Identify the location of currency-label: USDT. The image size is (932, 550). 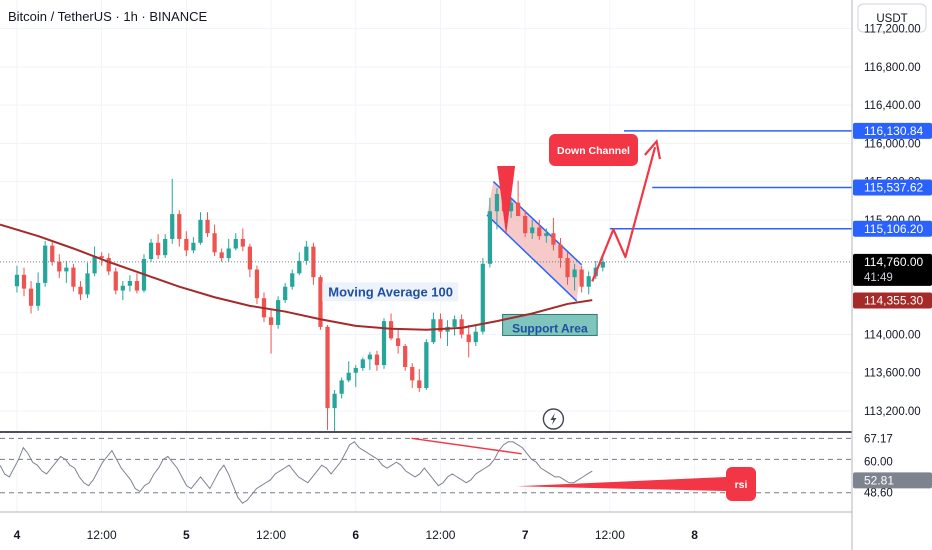
(891, 19).